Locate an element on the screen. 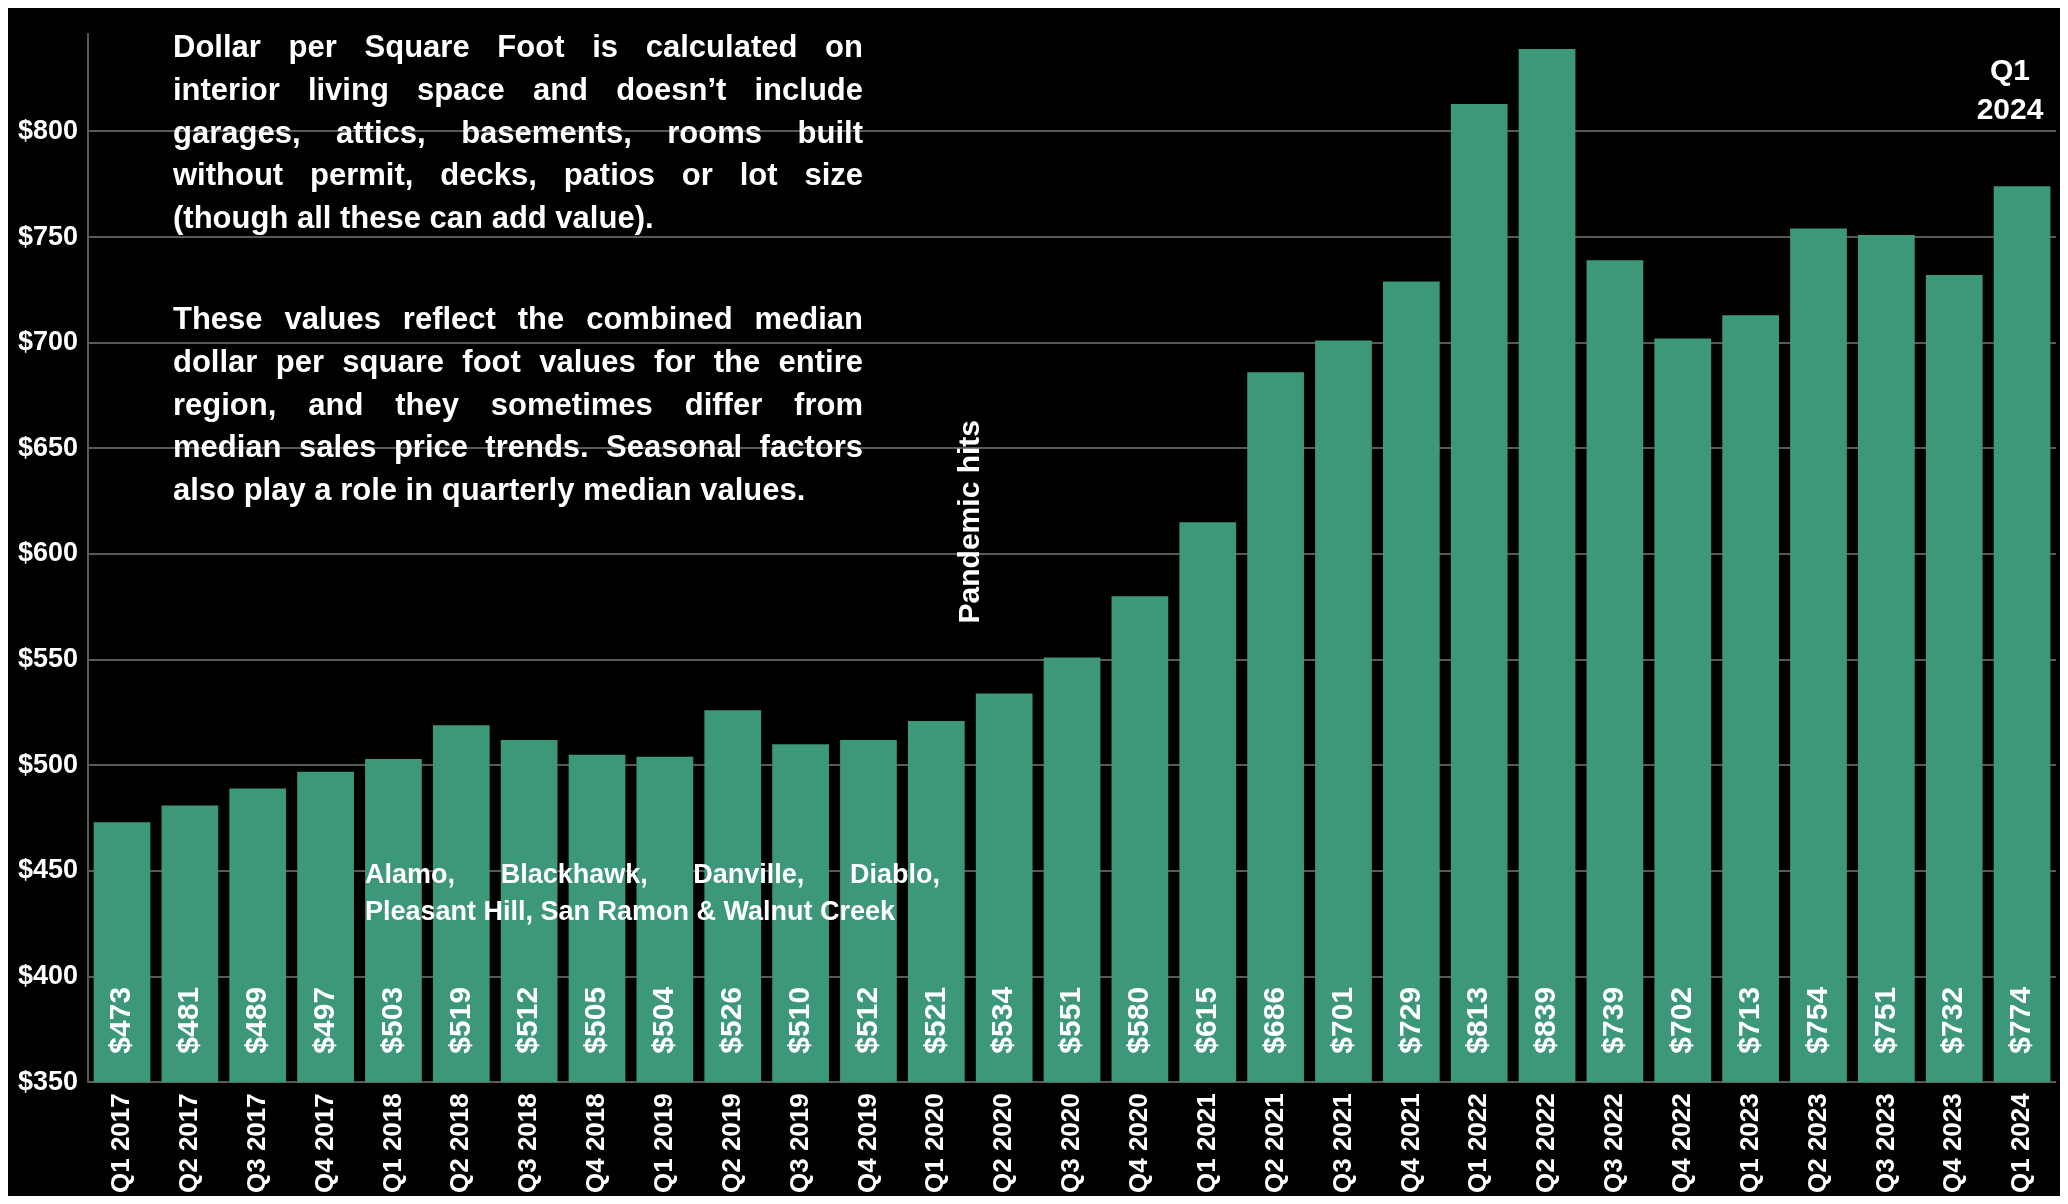  y-tick-label: $800 is located at coordinates (48, 129).